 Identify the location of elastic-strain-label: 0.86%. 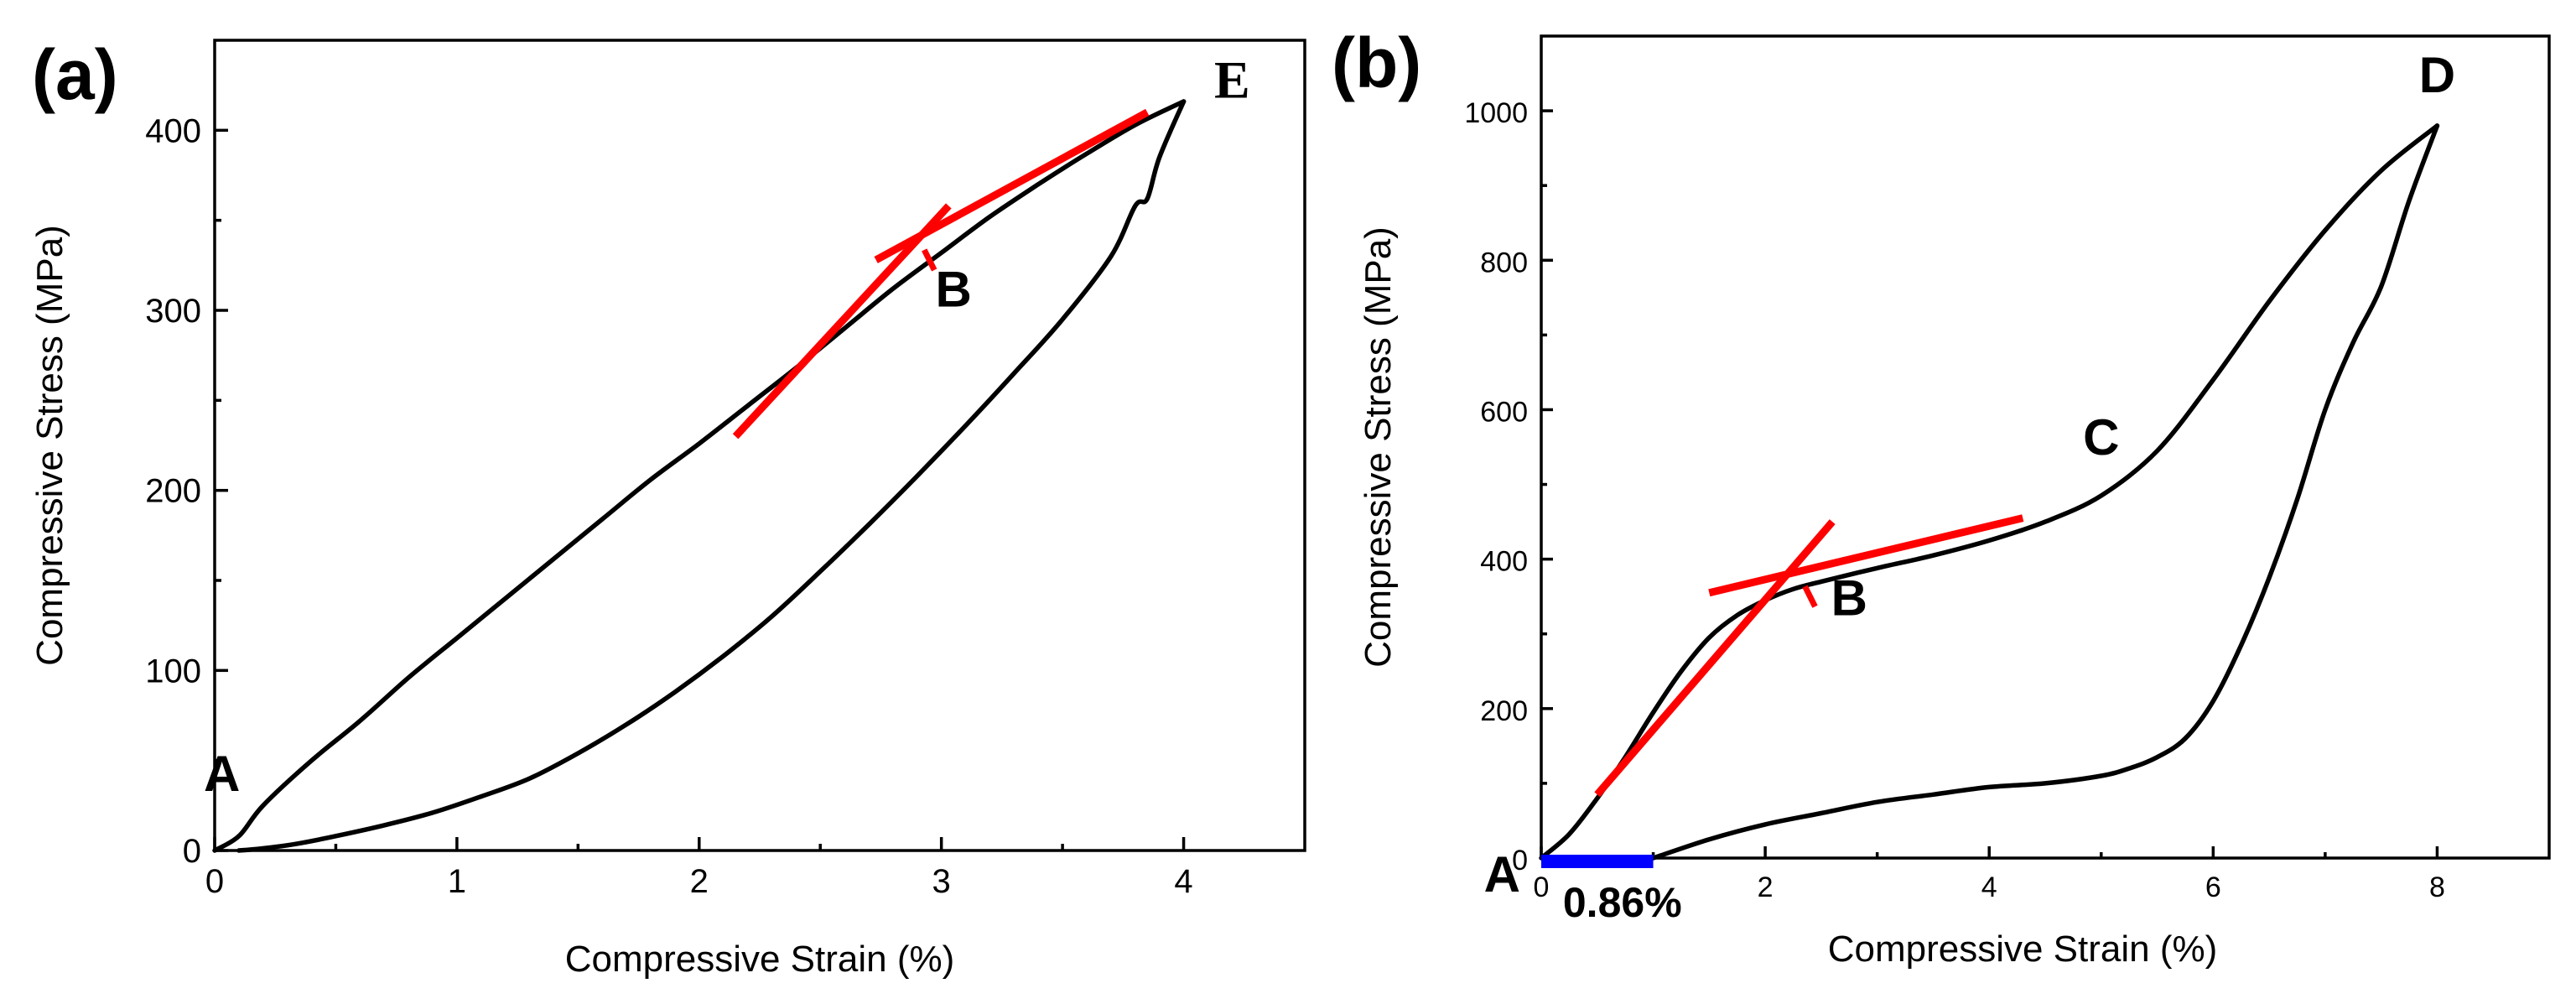
(1622, 903).